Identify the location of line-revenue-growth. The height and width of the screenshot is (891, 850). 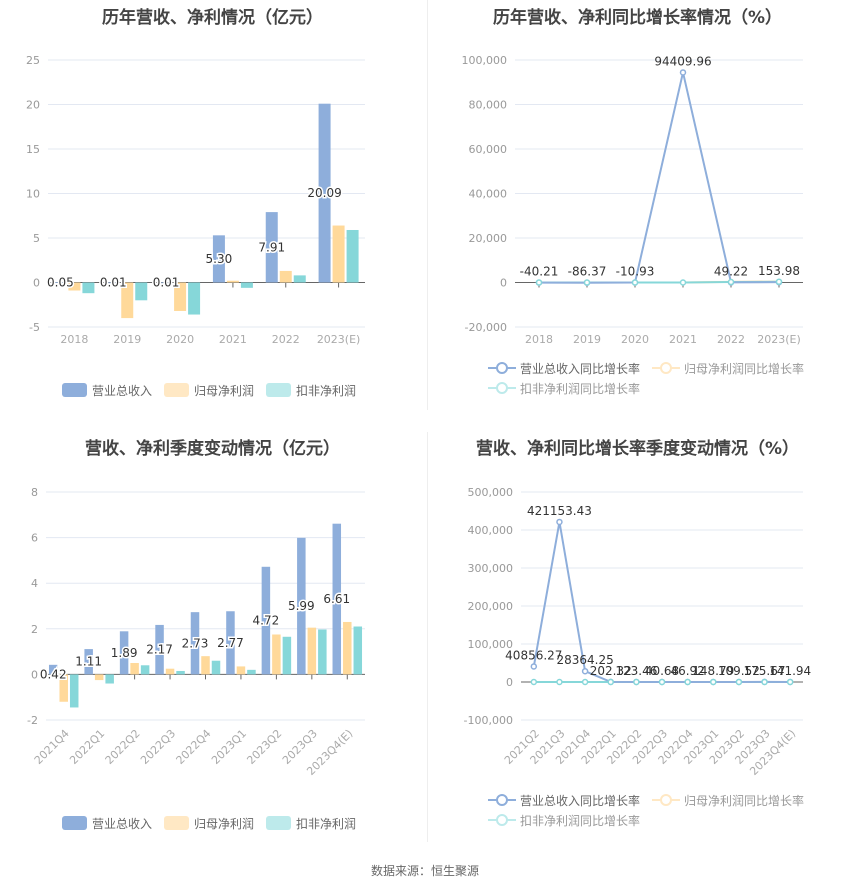
(659, 178).